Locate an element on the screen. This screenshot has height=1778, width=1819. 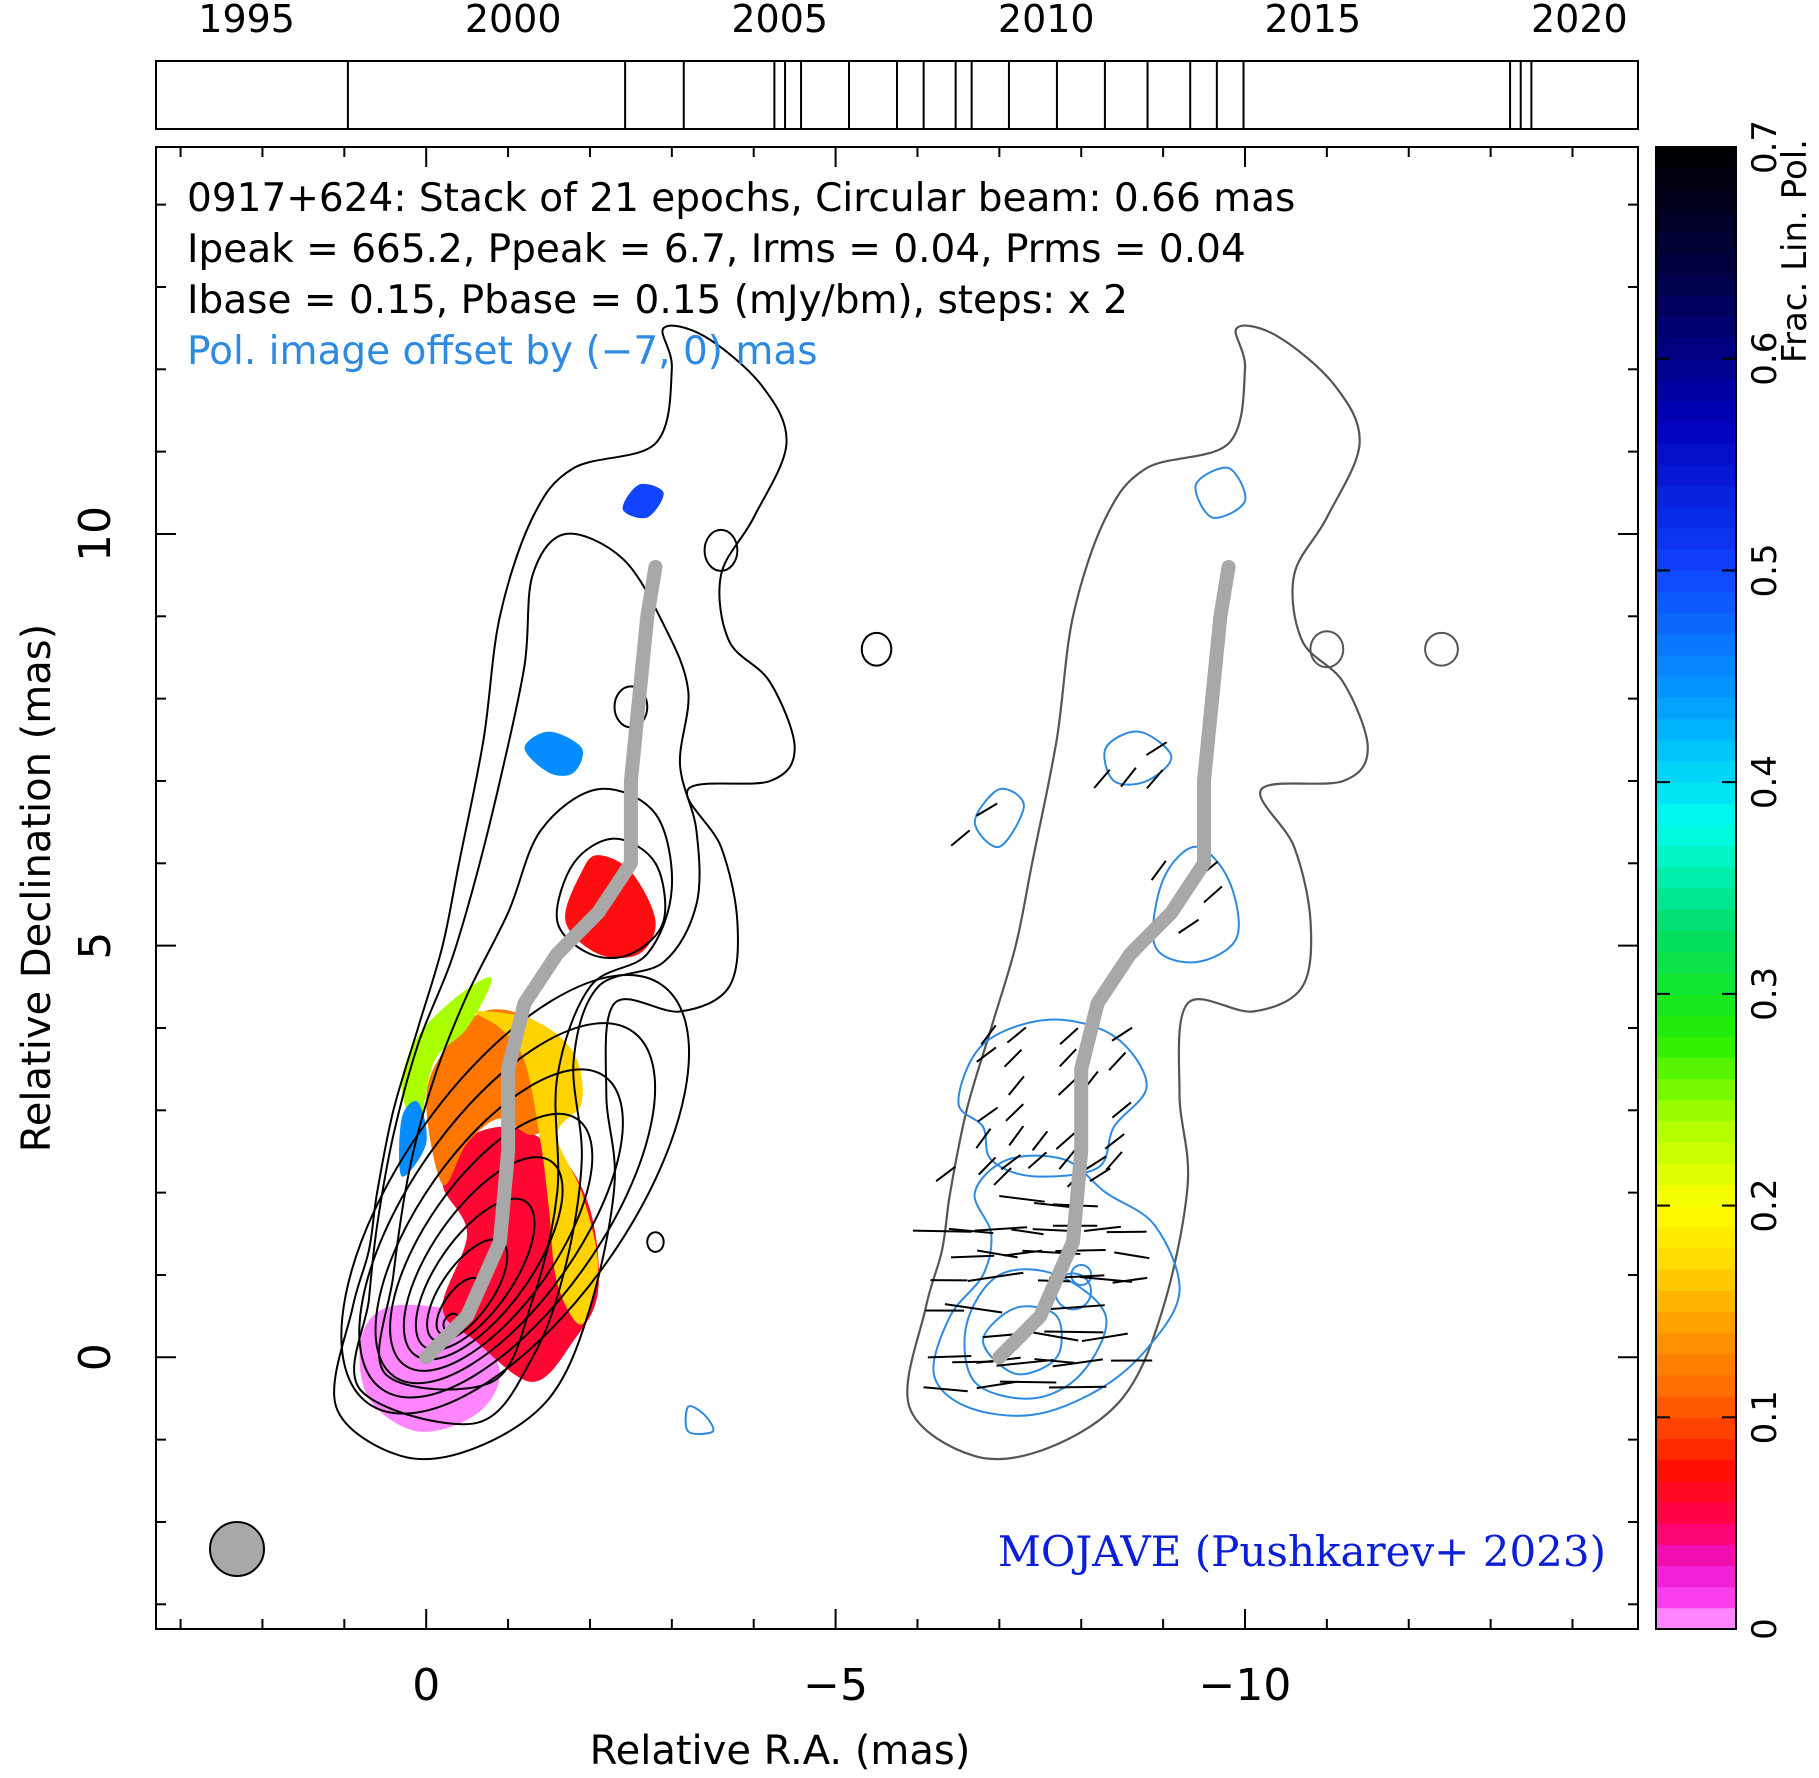
offset-intensity-island is located at coordinates (1441, 649).